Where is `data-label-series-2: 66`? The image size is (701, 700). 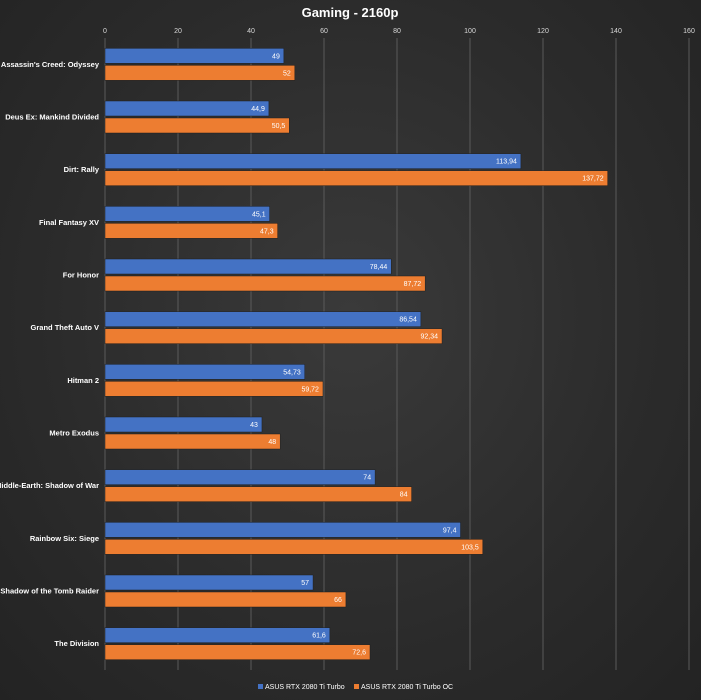 data-label-series-2: 66 is located at coordinates (338, 600).